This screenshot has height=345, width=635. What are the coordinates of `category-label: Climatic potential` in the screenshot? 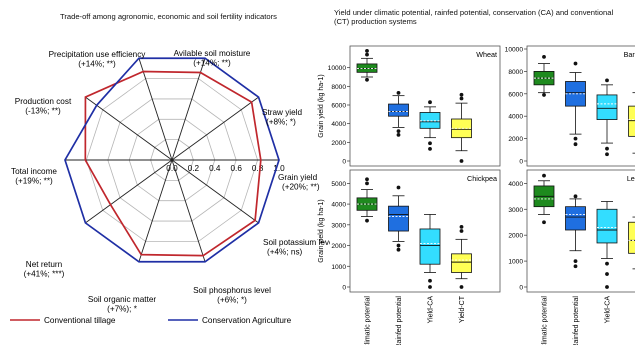 It's located at (368, 320).